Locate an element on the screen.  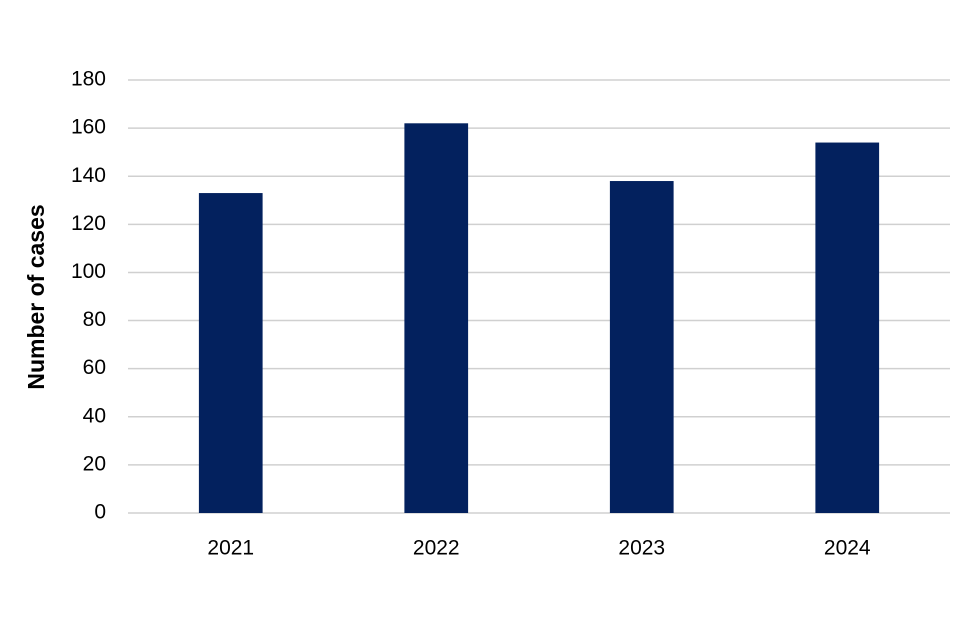
y-tick-label: 40 is located at coordinates (94, 415).